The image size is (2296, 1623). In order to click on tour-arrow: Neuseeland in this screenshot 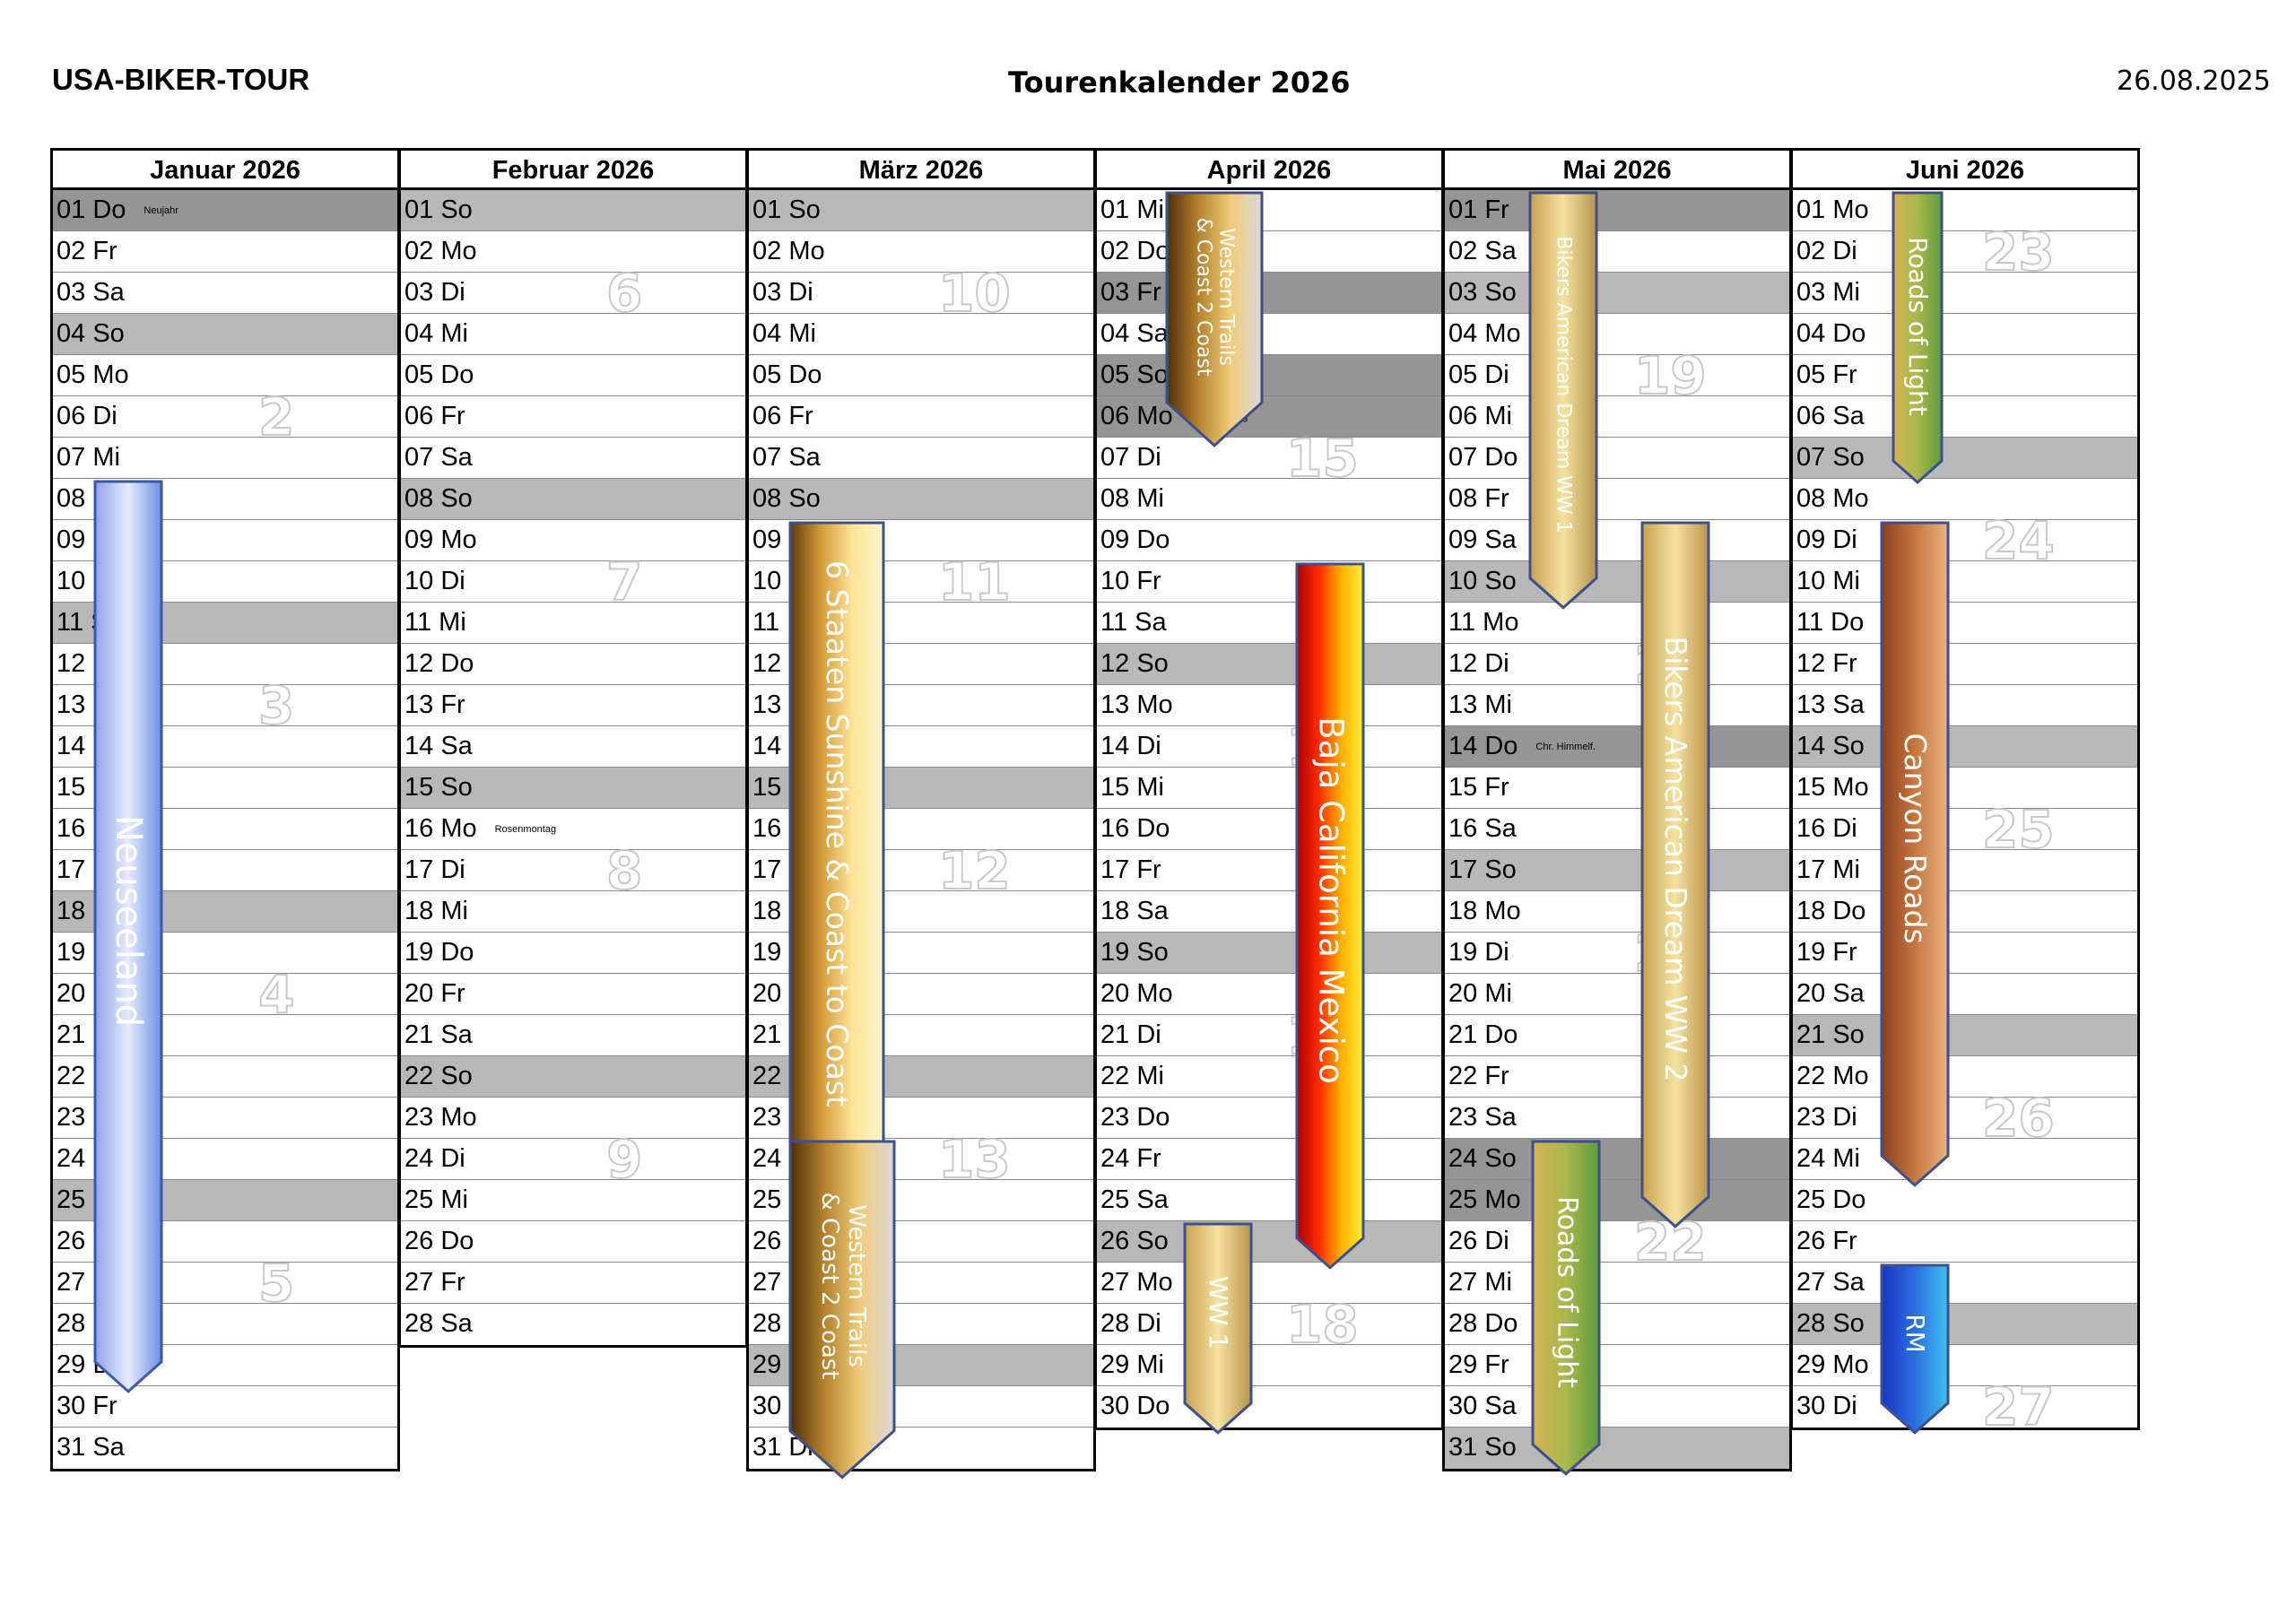, I will do `click(128, 936)`.